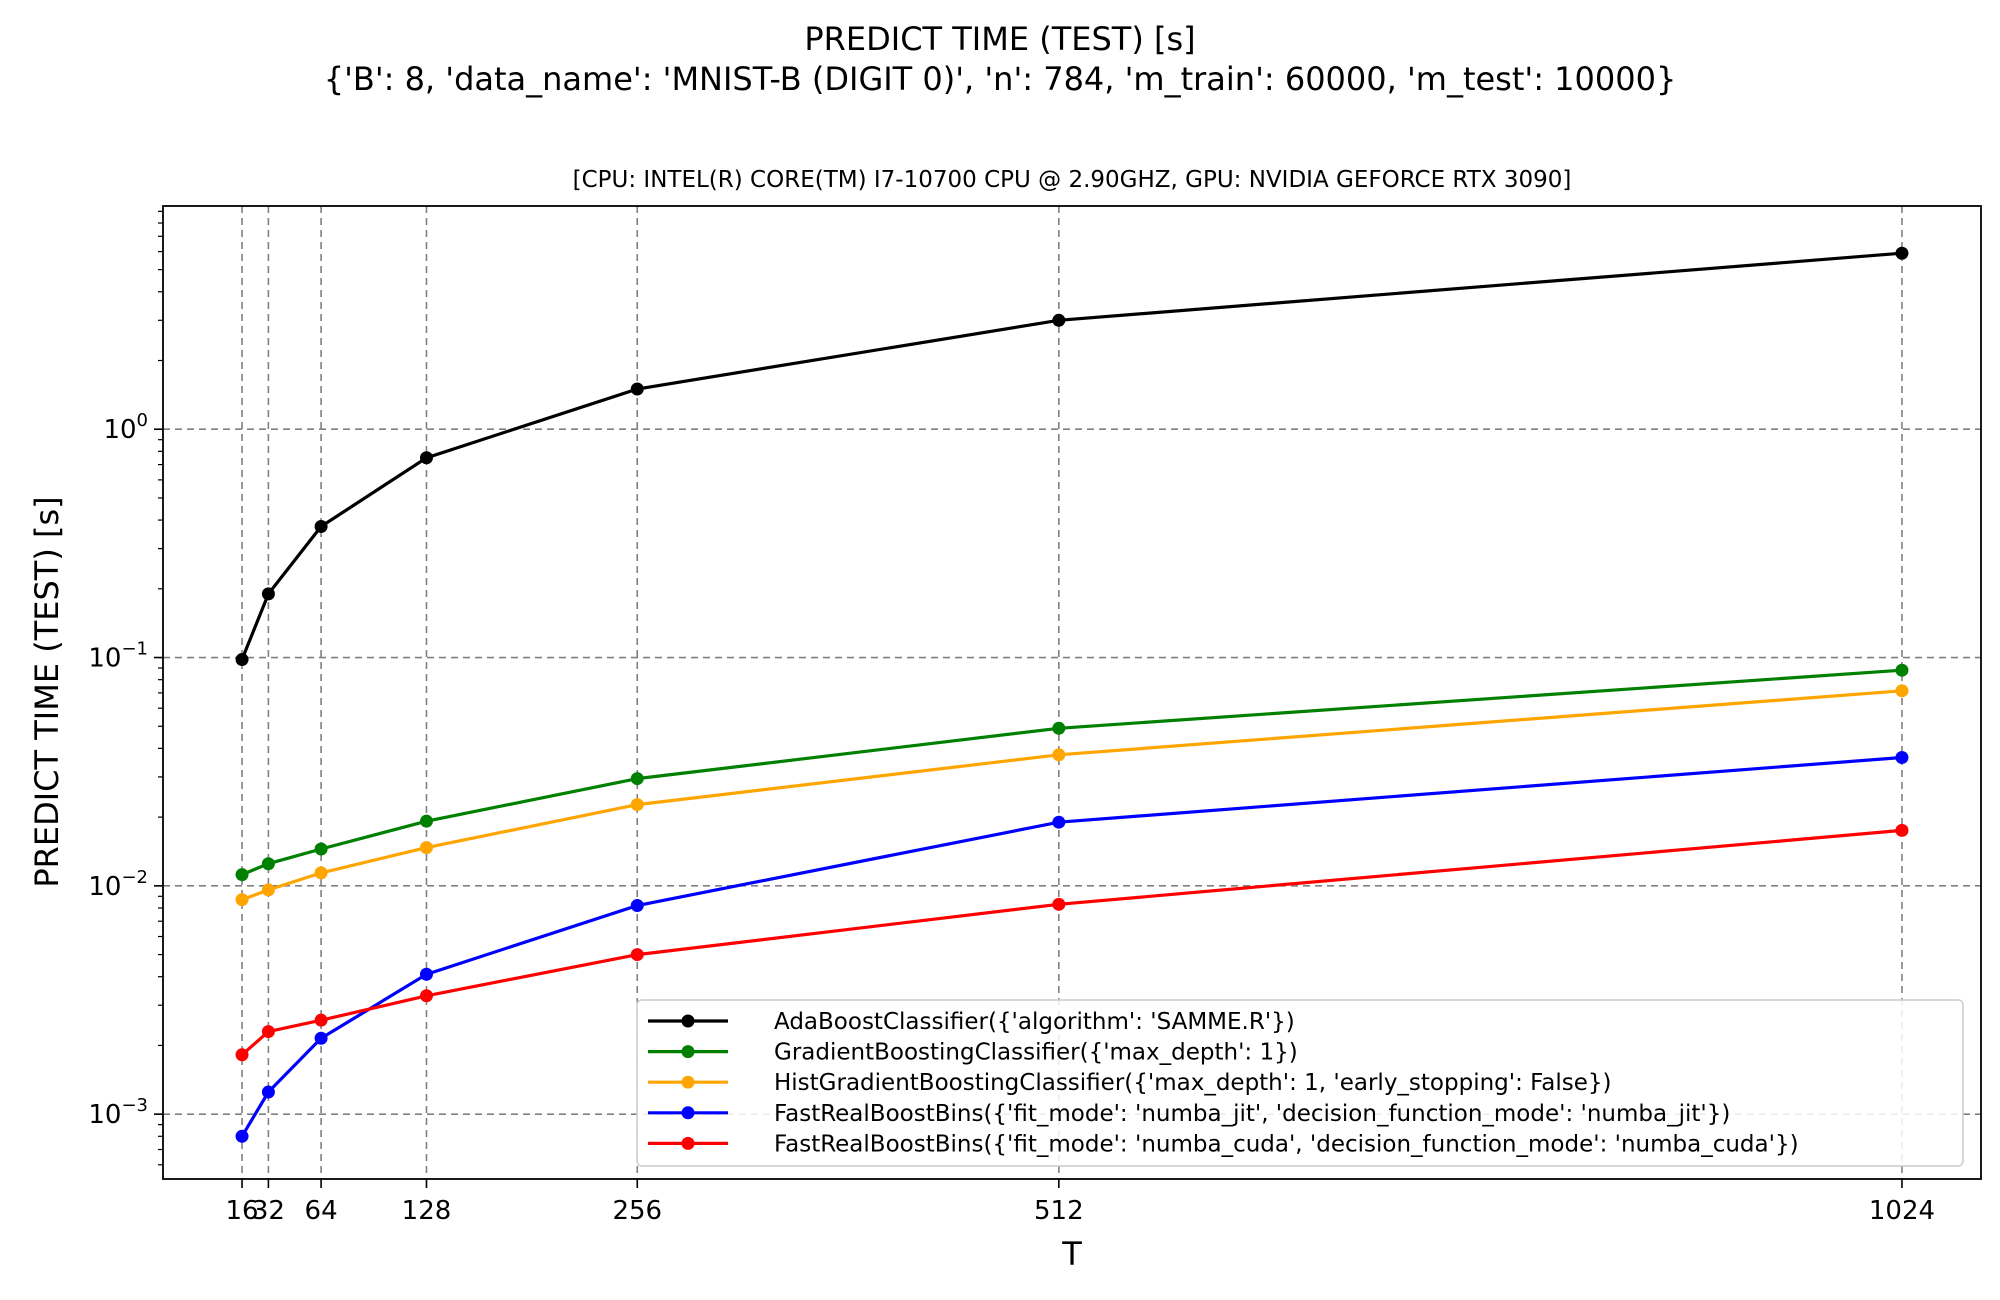 The height and width of the screenshot is (1300, 2000). I want to click on x-tick-label: 16, so click(241, 1211).